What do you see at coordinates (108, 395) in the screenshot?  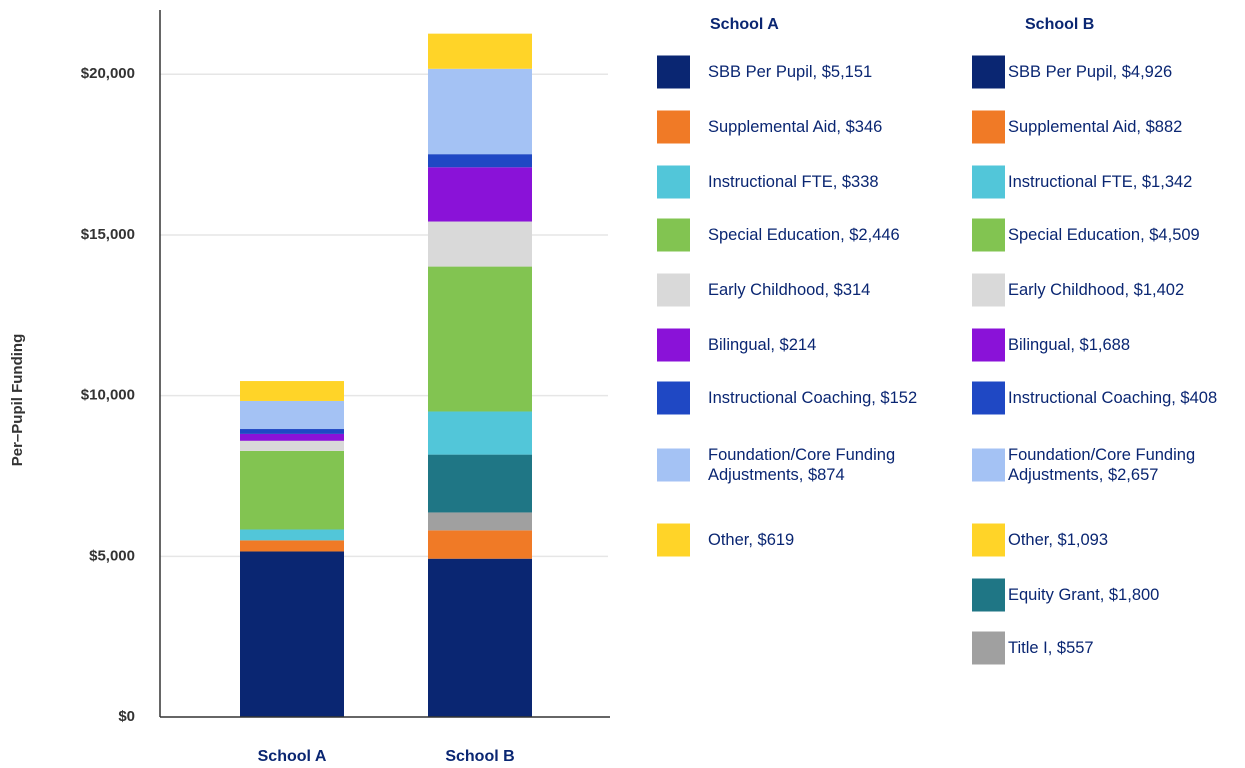 I see `y-tick-label: $10,000` at bounding box center [108, 395].